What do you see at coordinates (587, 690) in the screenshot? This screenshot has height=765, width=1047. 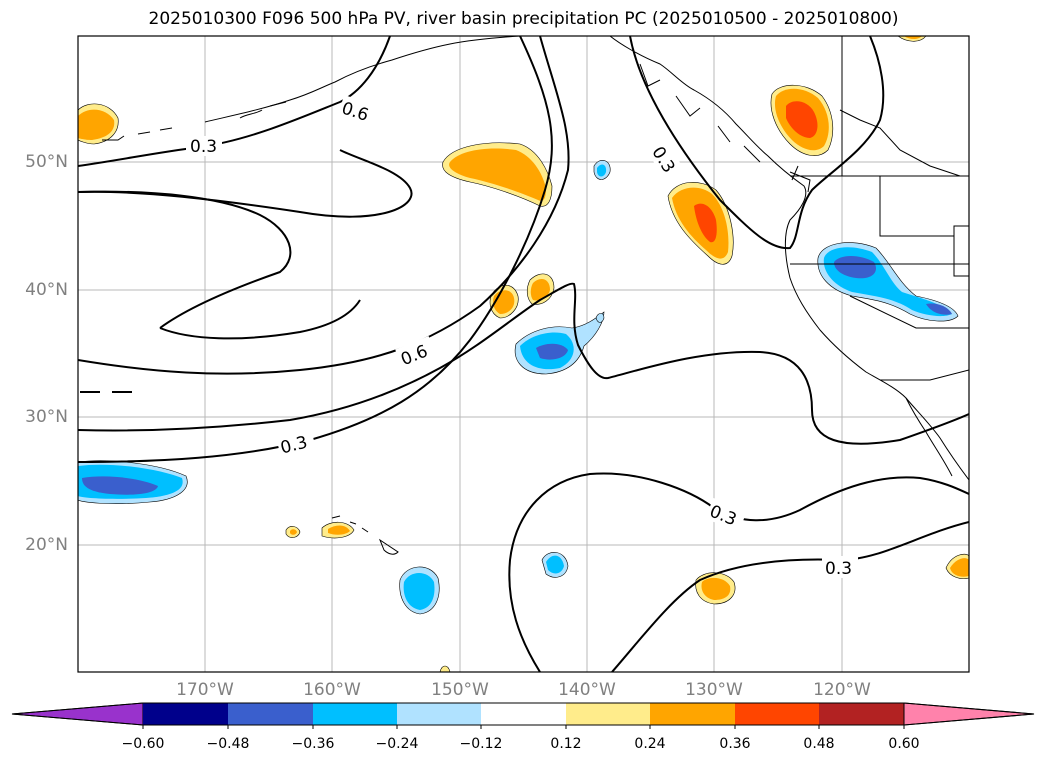 I see `lon-label-140w: 140°W` at bounding box center [587, 690].